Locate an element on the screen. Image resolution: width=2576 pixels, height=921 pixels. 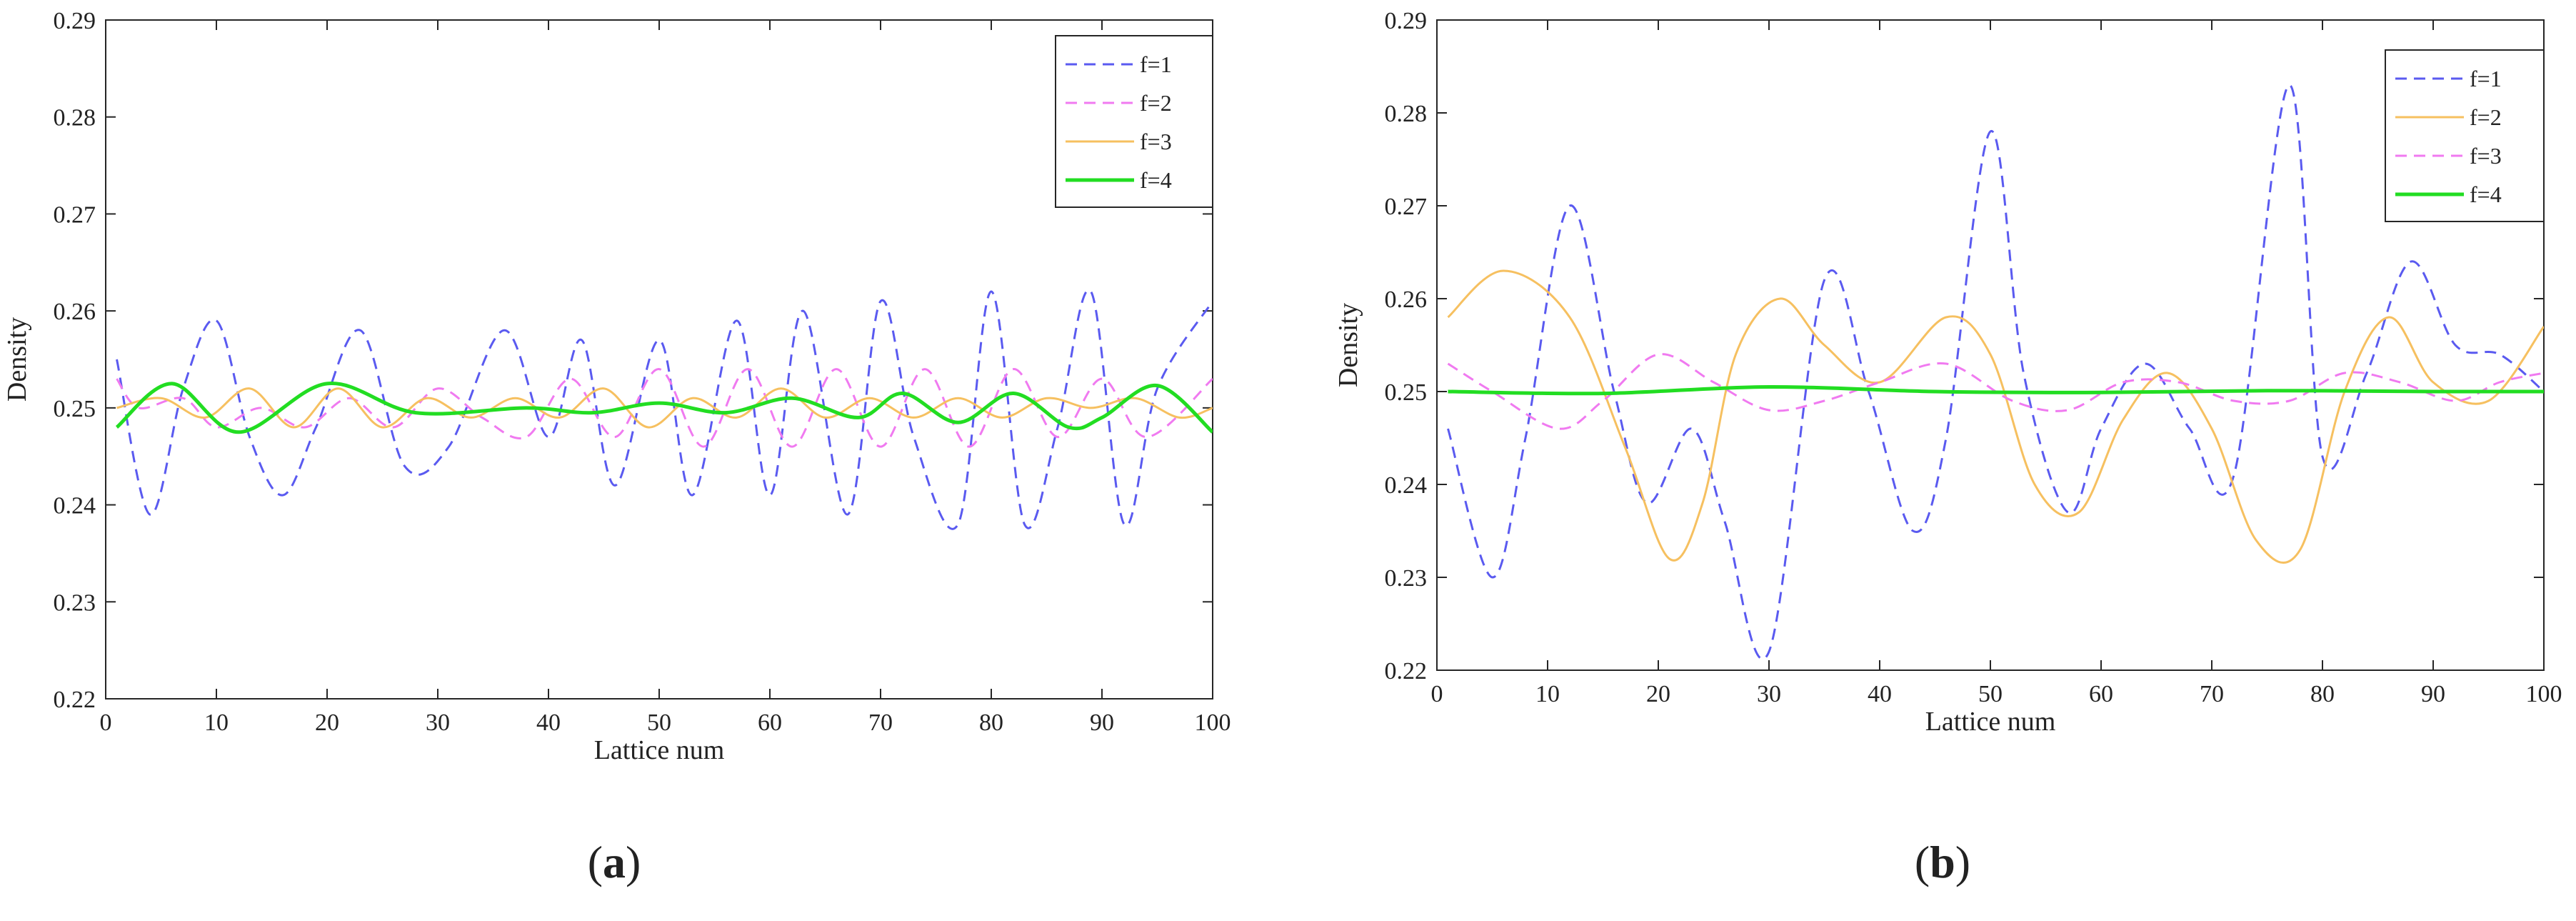
panel-label-letter: b is located at coordinates (1942, 862).